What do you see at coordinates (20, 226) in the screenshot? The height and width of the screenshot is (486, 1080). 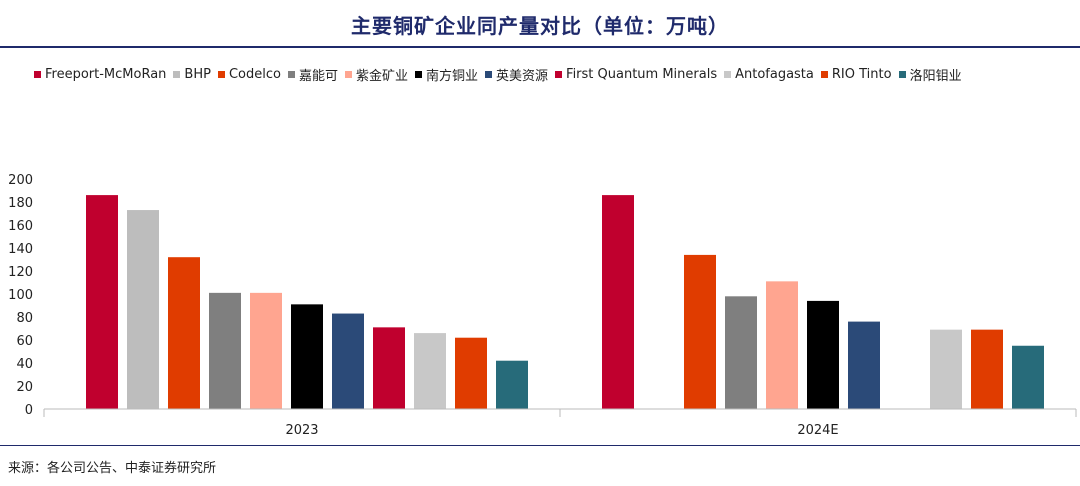 I see `y-tick-label: 160` at bounding box center [20, 226].